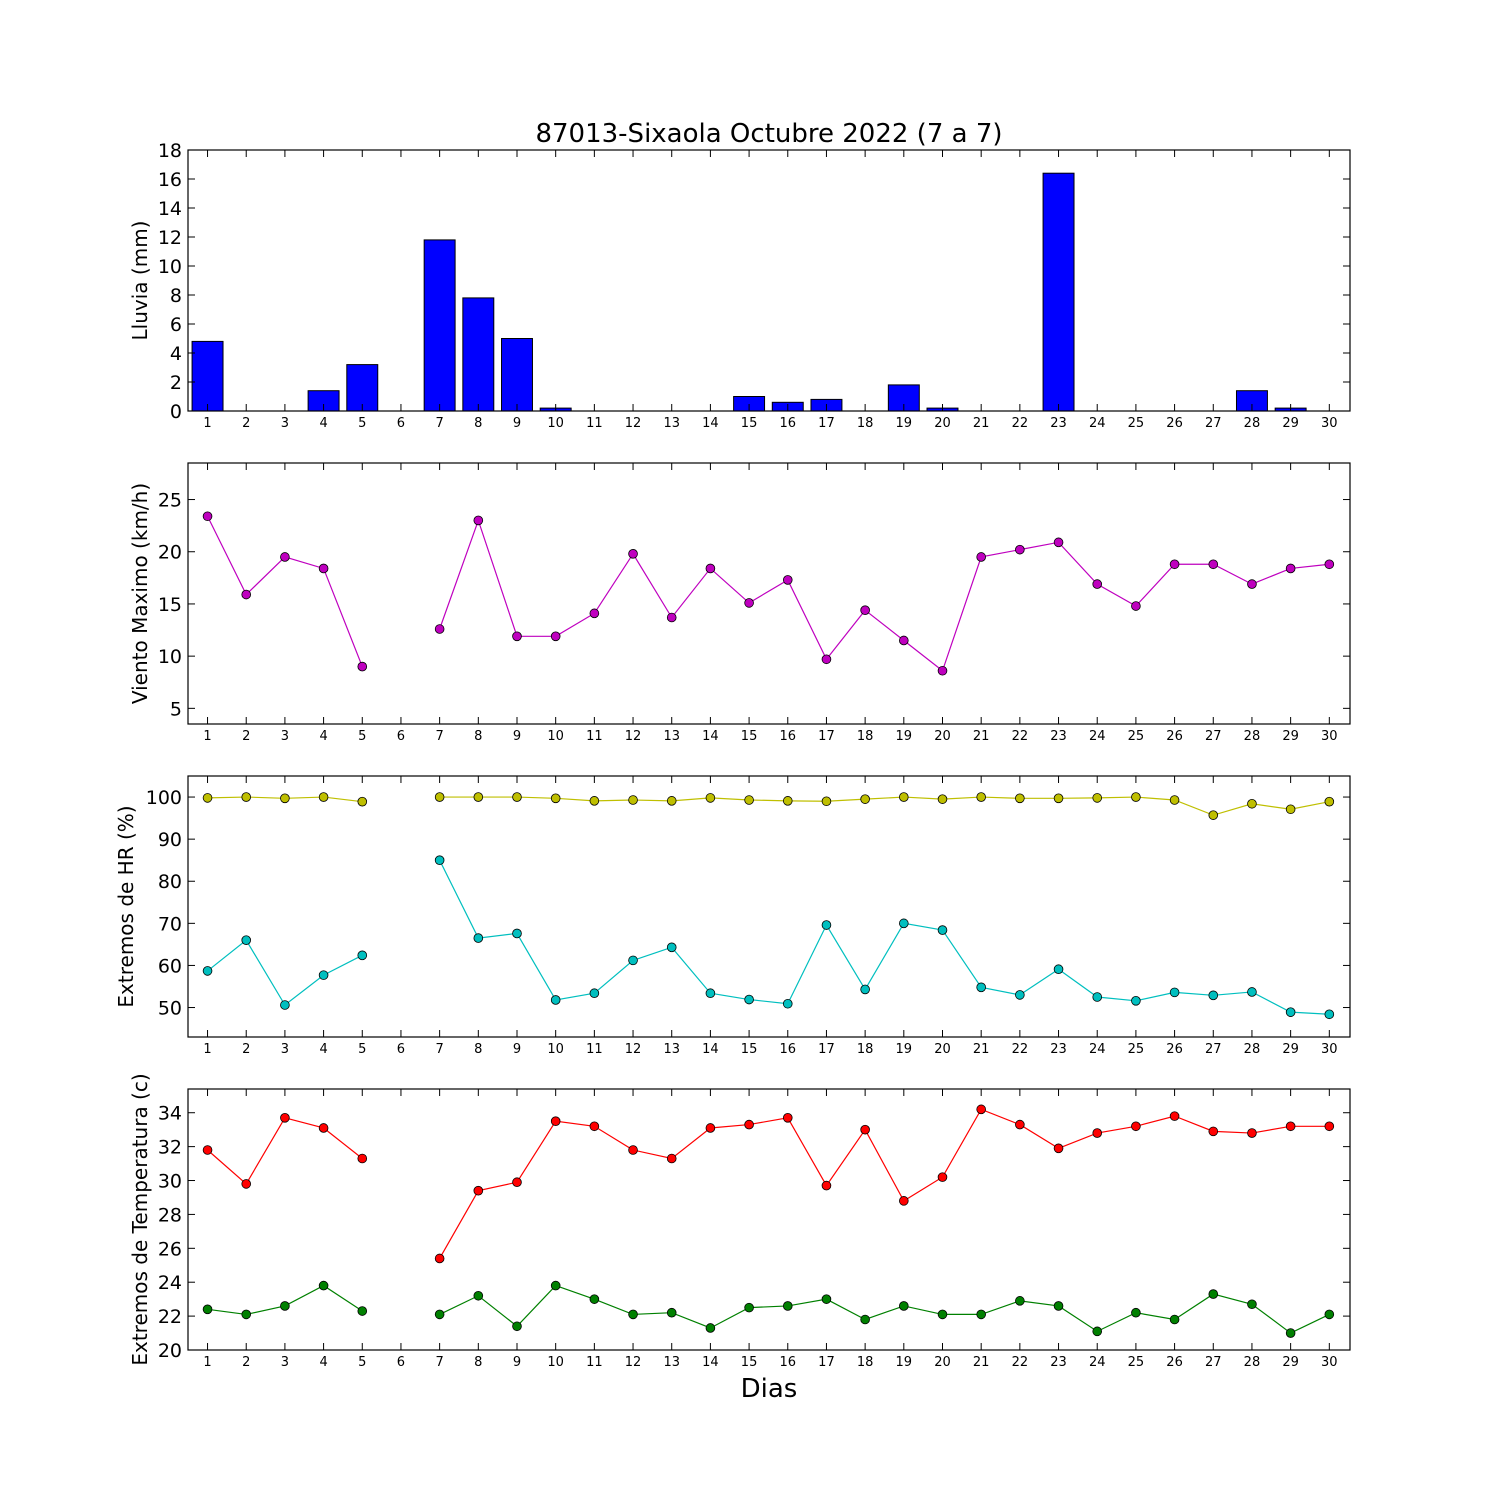  Describe the element at coordinates (207, 423) in the screenshot. I see `x-tick-label: 1` at that location.